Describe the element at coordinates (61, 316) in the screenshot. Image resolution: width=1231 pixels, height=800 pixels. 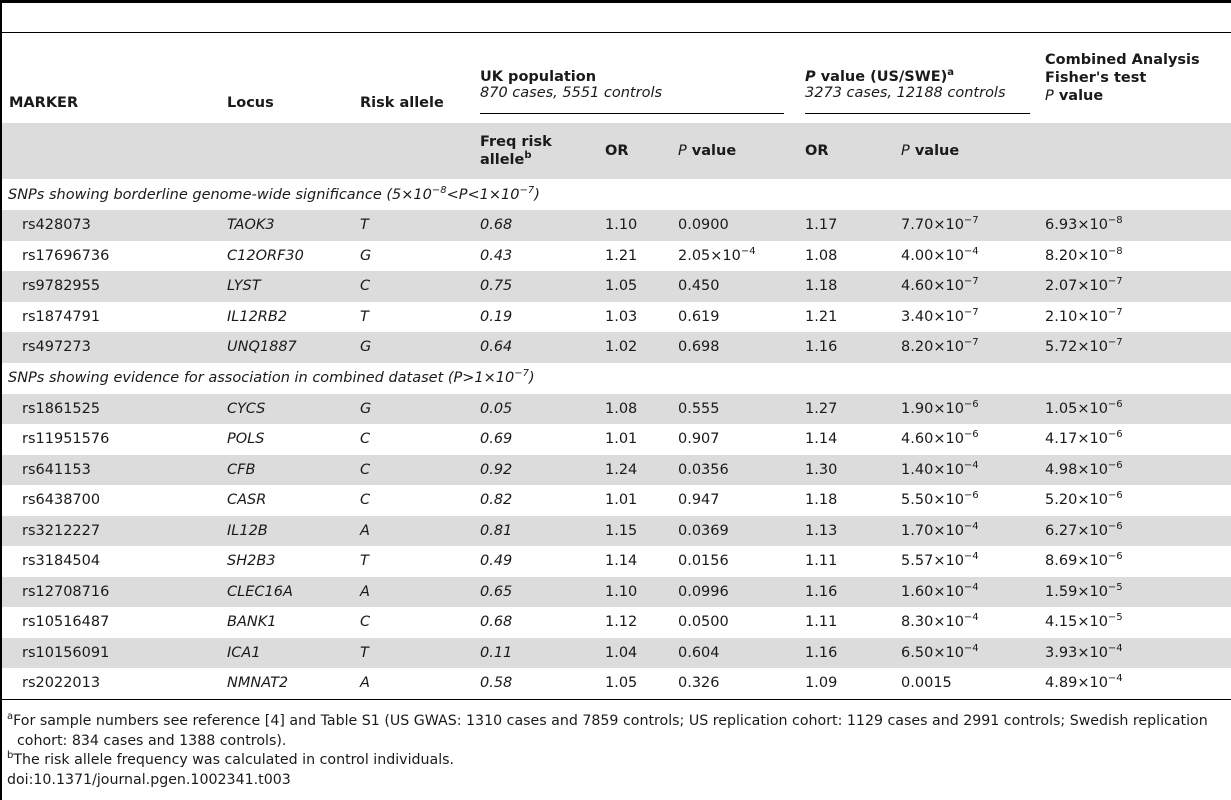
I see `cell-marker: rs1874791` at that location.